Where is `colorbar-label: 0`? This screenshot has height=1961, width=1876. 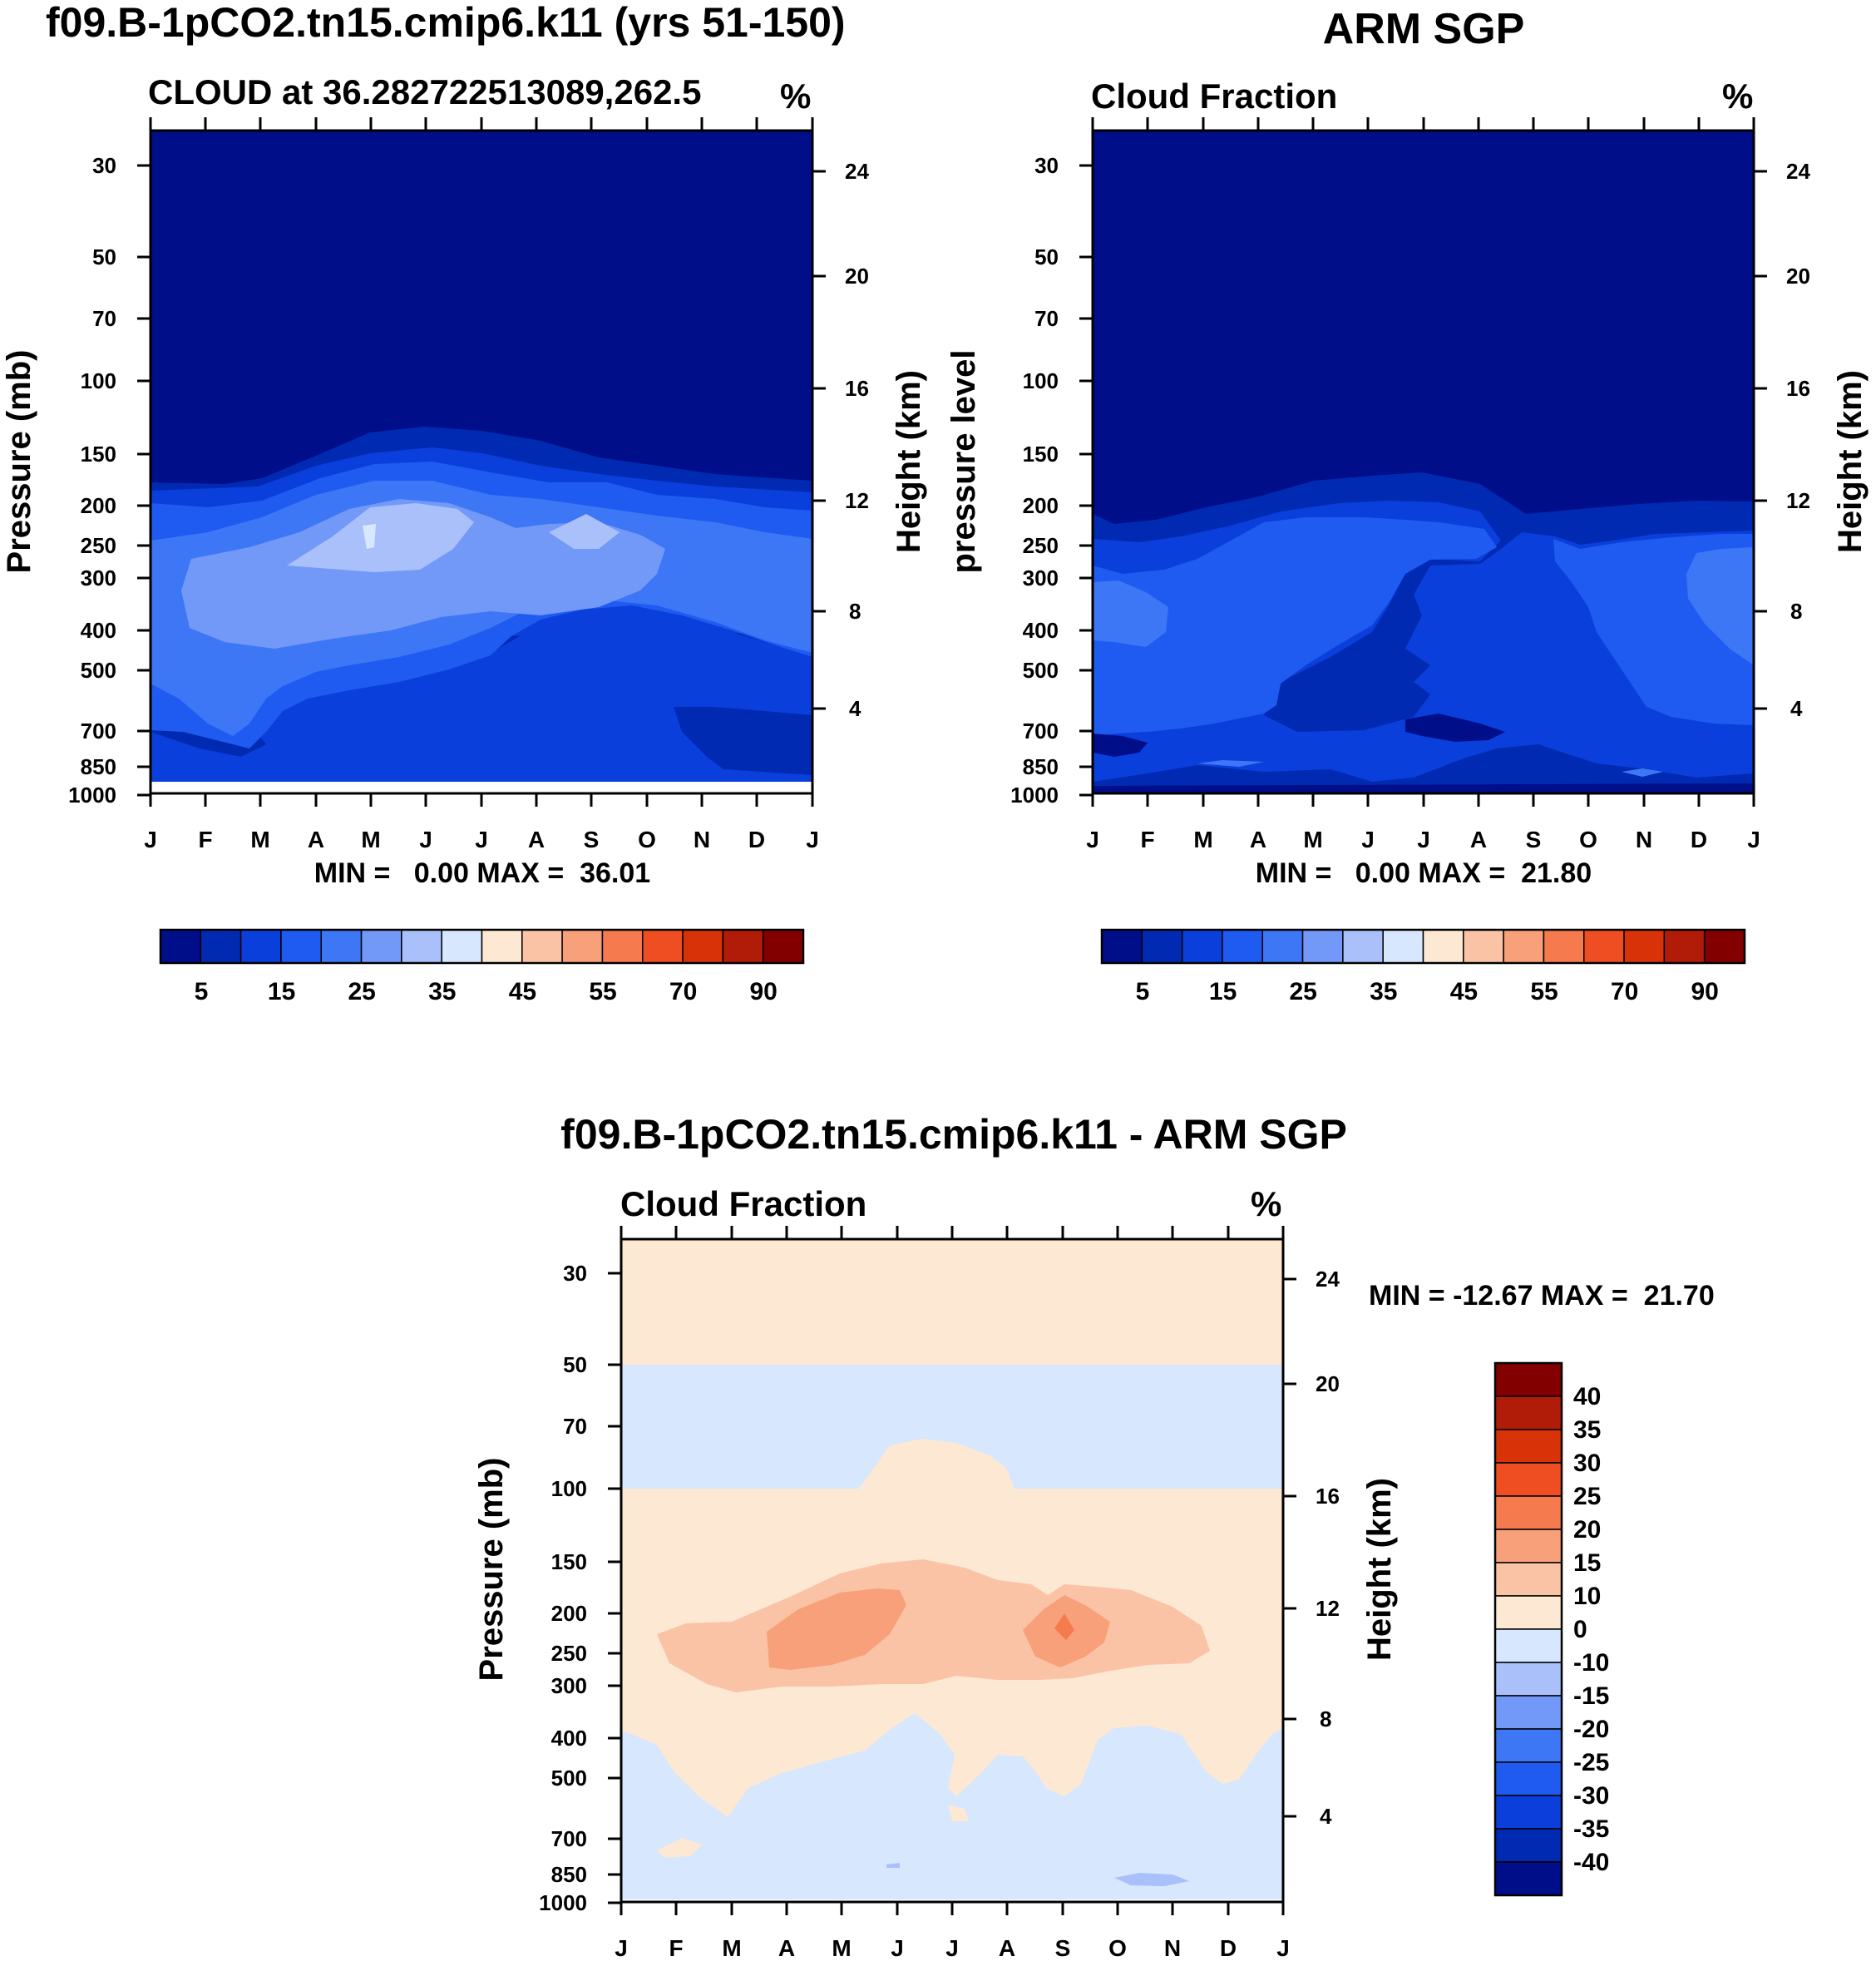 colorbar-label: 0 is located at coordinates (1580, 1629).